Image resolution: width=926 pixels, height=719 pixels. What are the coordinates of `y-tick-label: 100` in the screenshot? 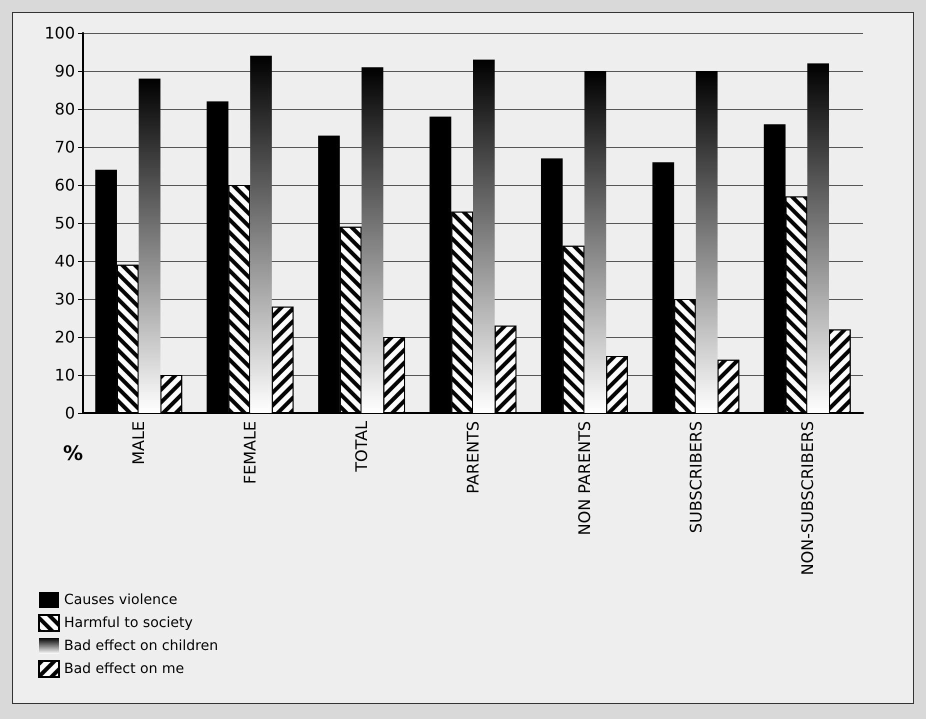 It's located at (59, 33).